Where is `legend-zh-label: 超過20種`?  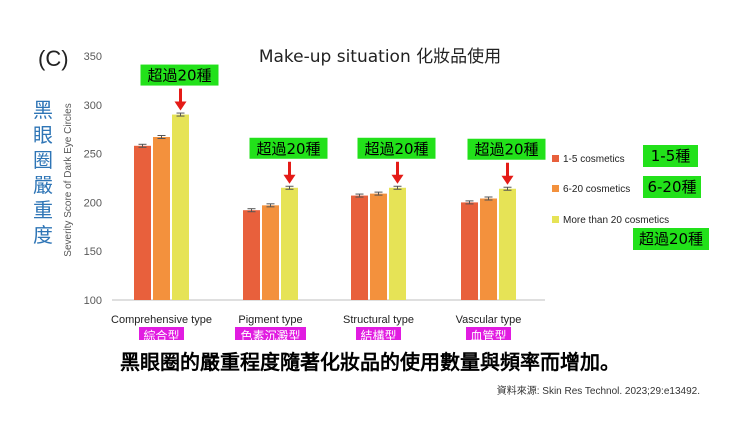 legend-zh-label: 超過20種 is located at coordinates (671, 239).